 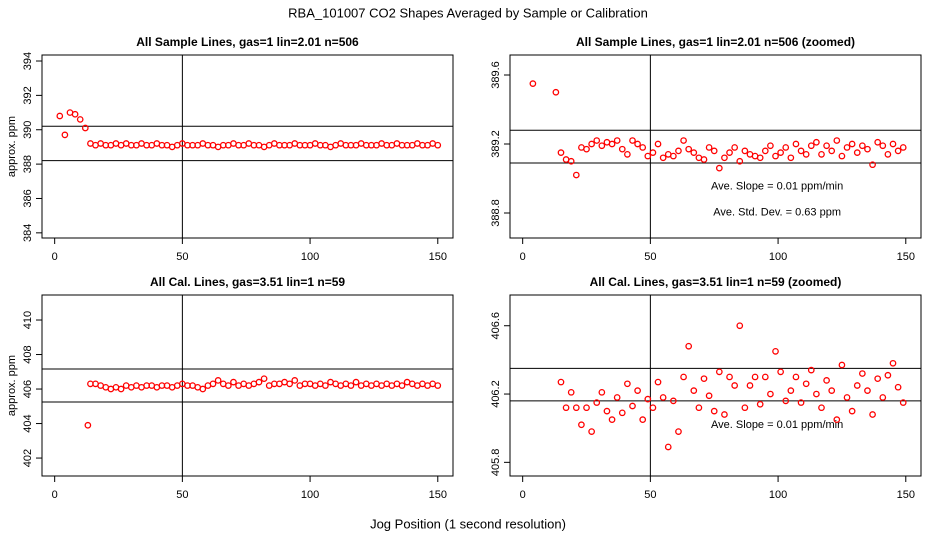 What do you see at coordinates (28, 233) in the screenshot?
I see `y-tick-label: 384` at bounding box center [28, 233].